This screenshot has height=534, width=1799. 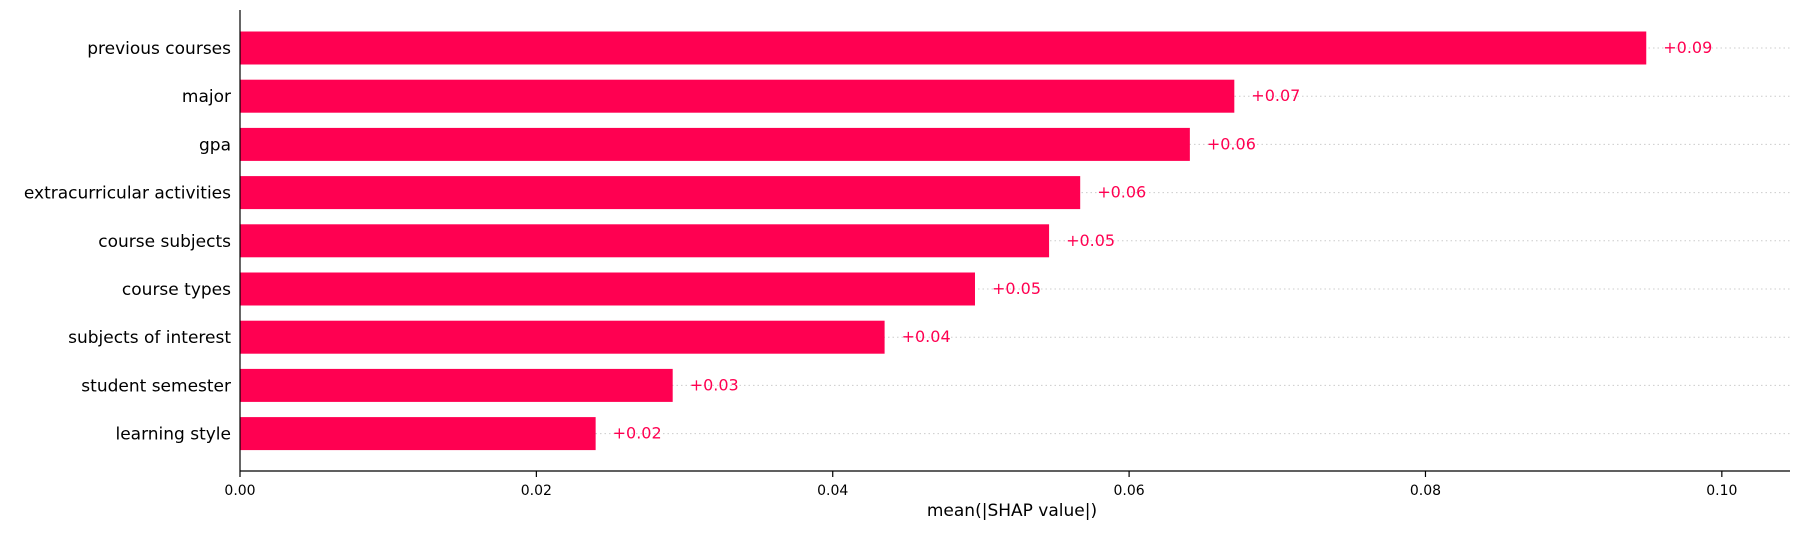 I want to click on bar-subjects-of-interest, so click(x=562, y=337).